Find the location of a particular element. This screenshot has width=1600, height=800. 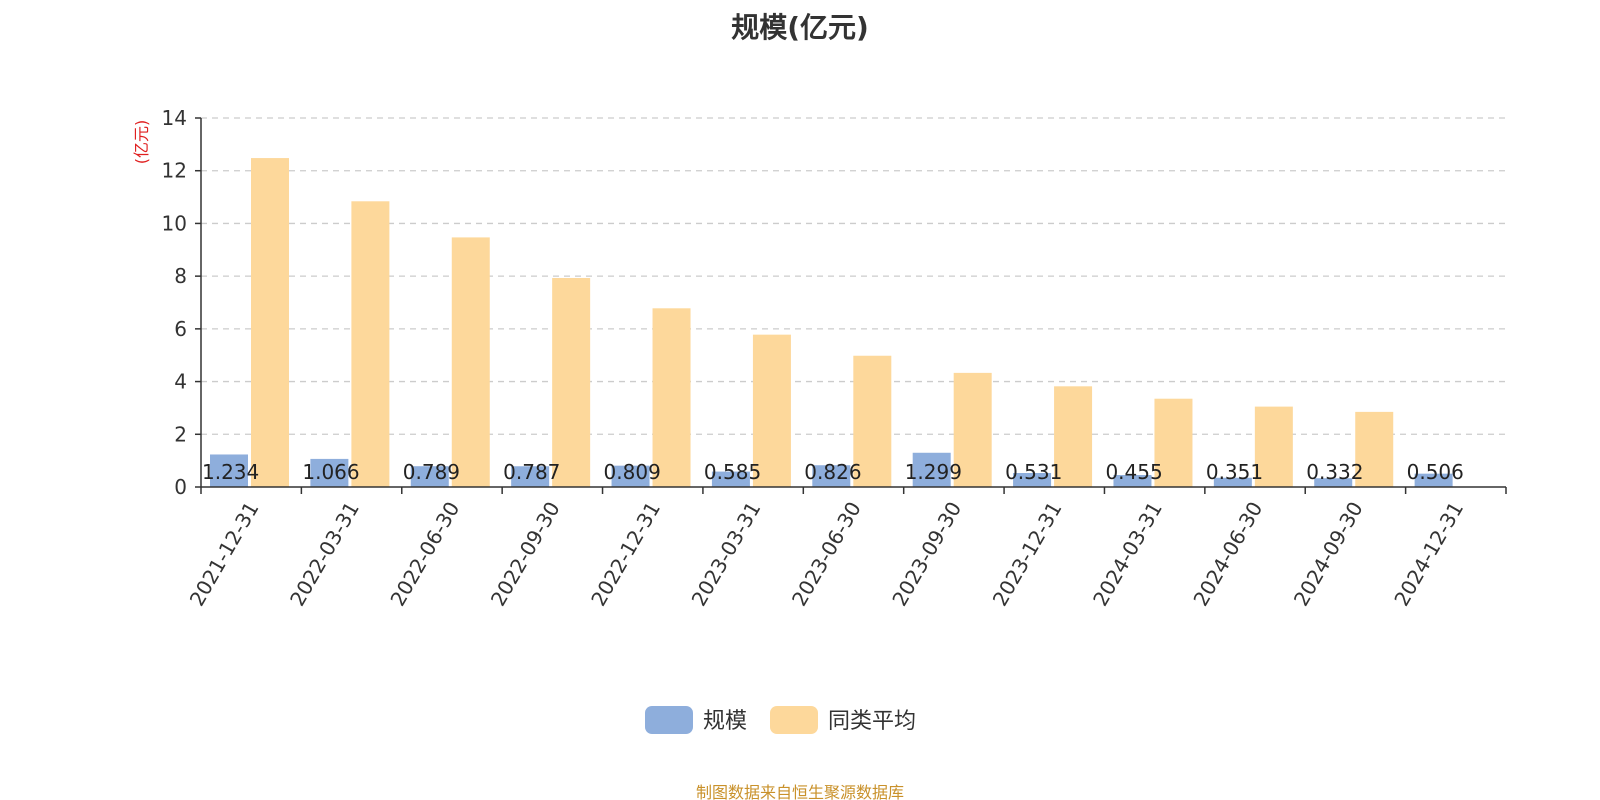

data-label-scale: 1.066 is located at coordinates (330, 472).